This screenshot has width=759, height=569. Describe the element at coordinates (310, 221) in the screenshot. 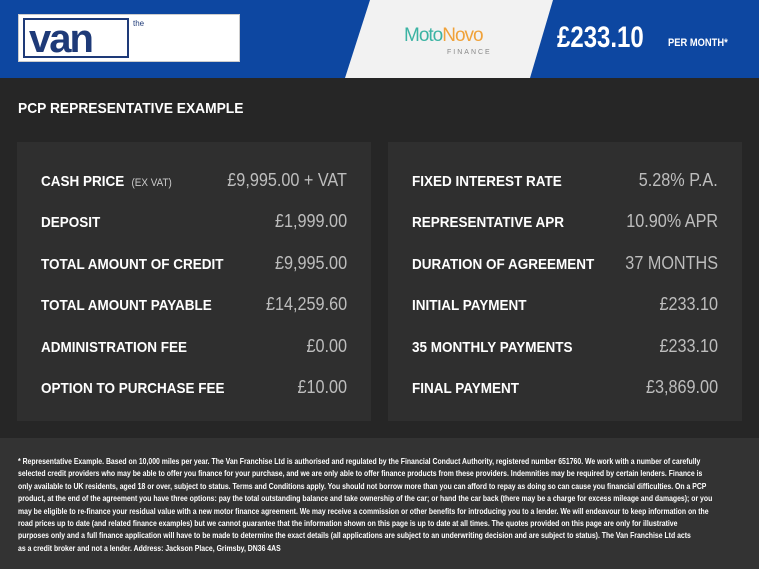

I see `row-value: £1,999.00` at that location.